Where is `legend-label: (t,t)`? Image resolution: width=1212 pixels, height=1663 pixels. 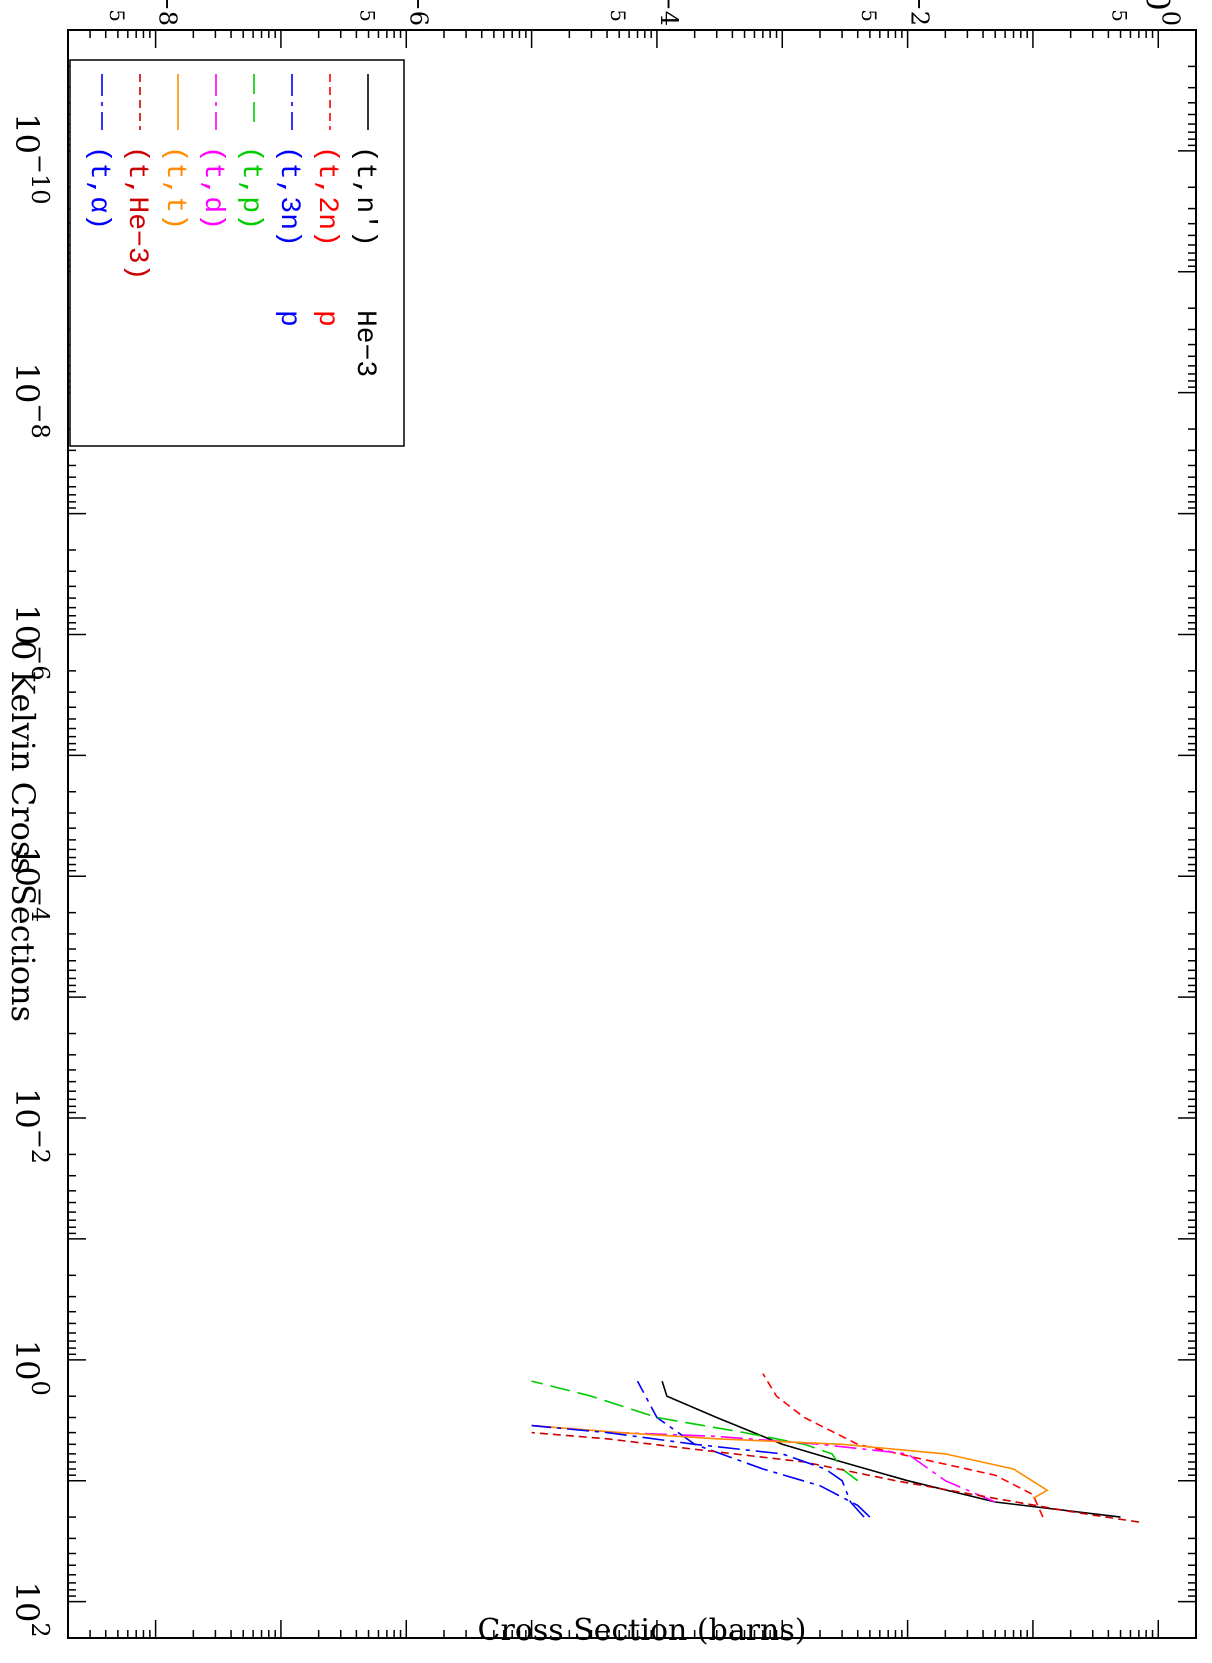
legend-label: (t,t) is located at coordinates (174, 188).